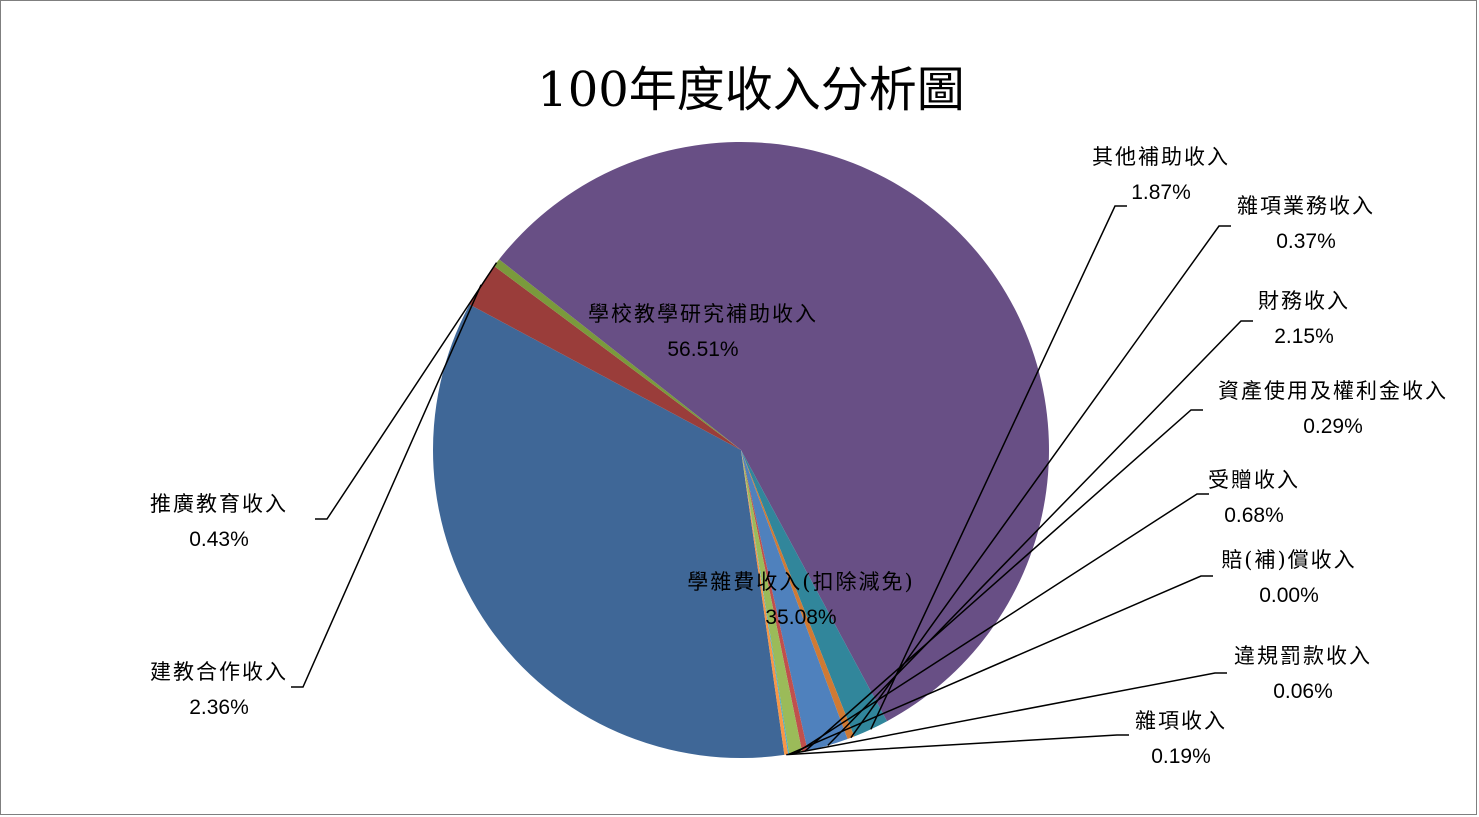 The image size is (1479, 817). Describe the element at coordinates (1306, 241) in the screenshot. I see `slice-percent-label: 0.37%` at that location.